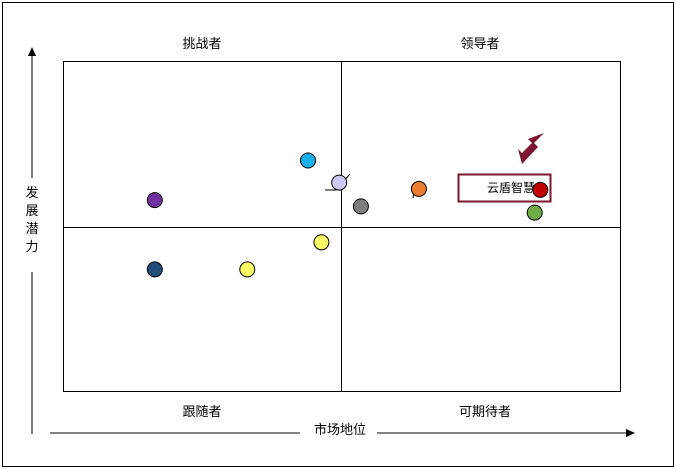 This screenshot has height=469, width=676. Describe the element at coordinates (201, 412) in the screenshot. I see `quadrant-label-follower: 跟随者` at that location.